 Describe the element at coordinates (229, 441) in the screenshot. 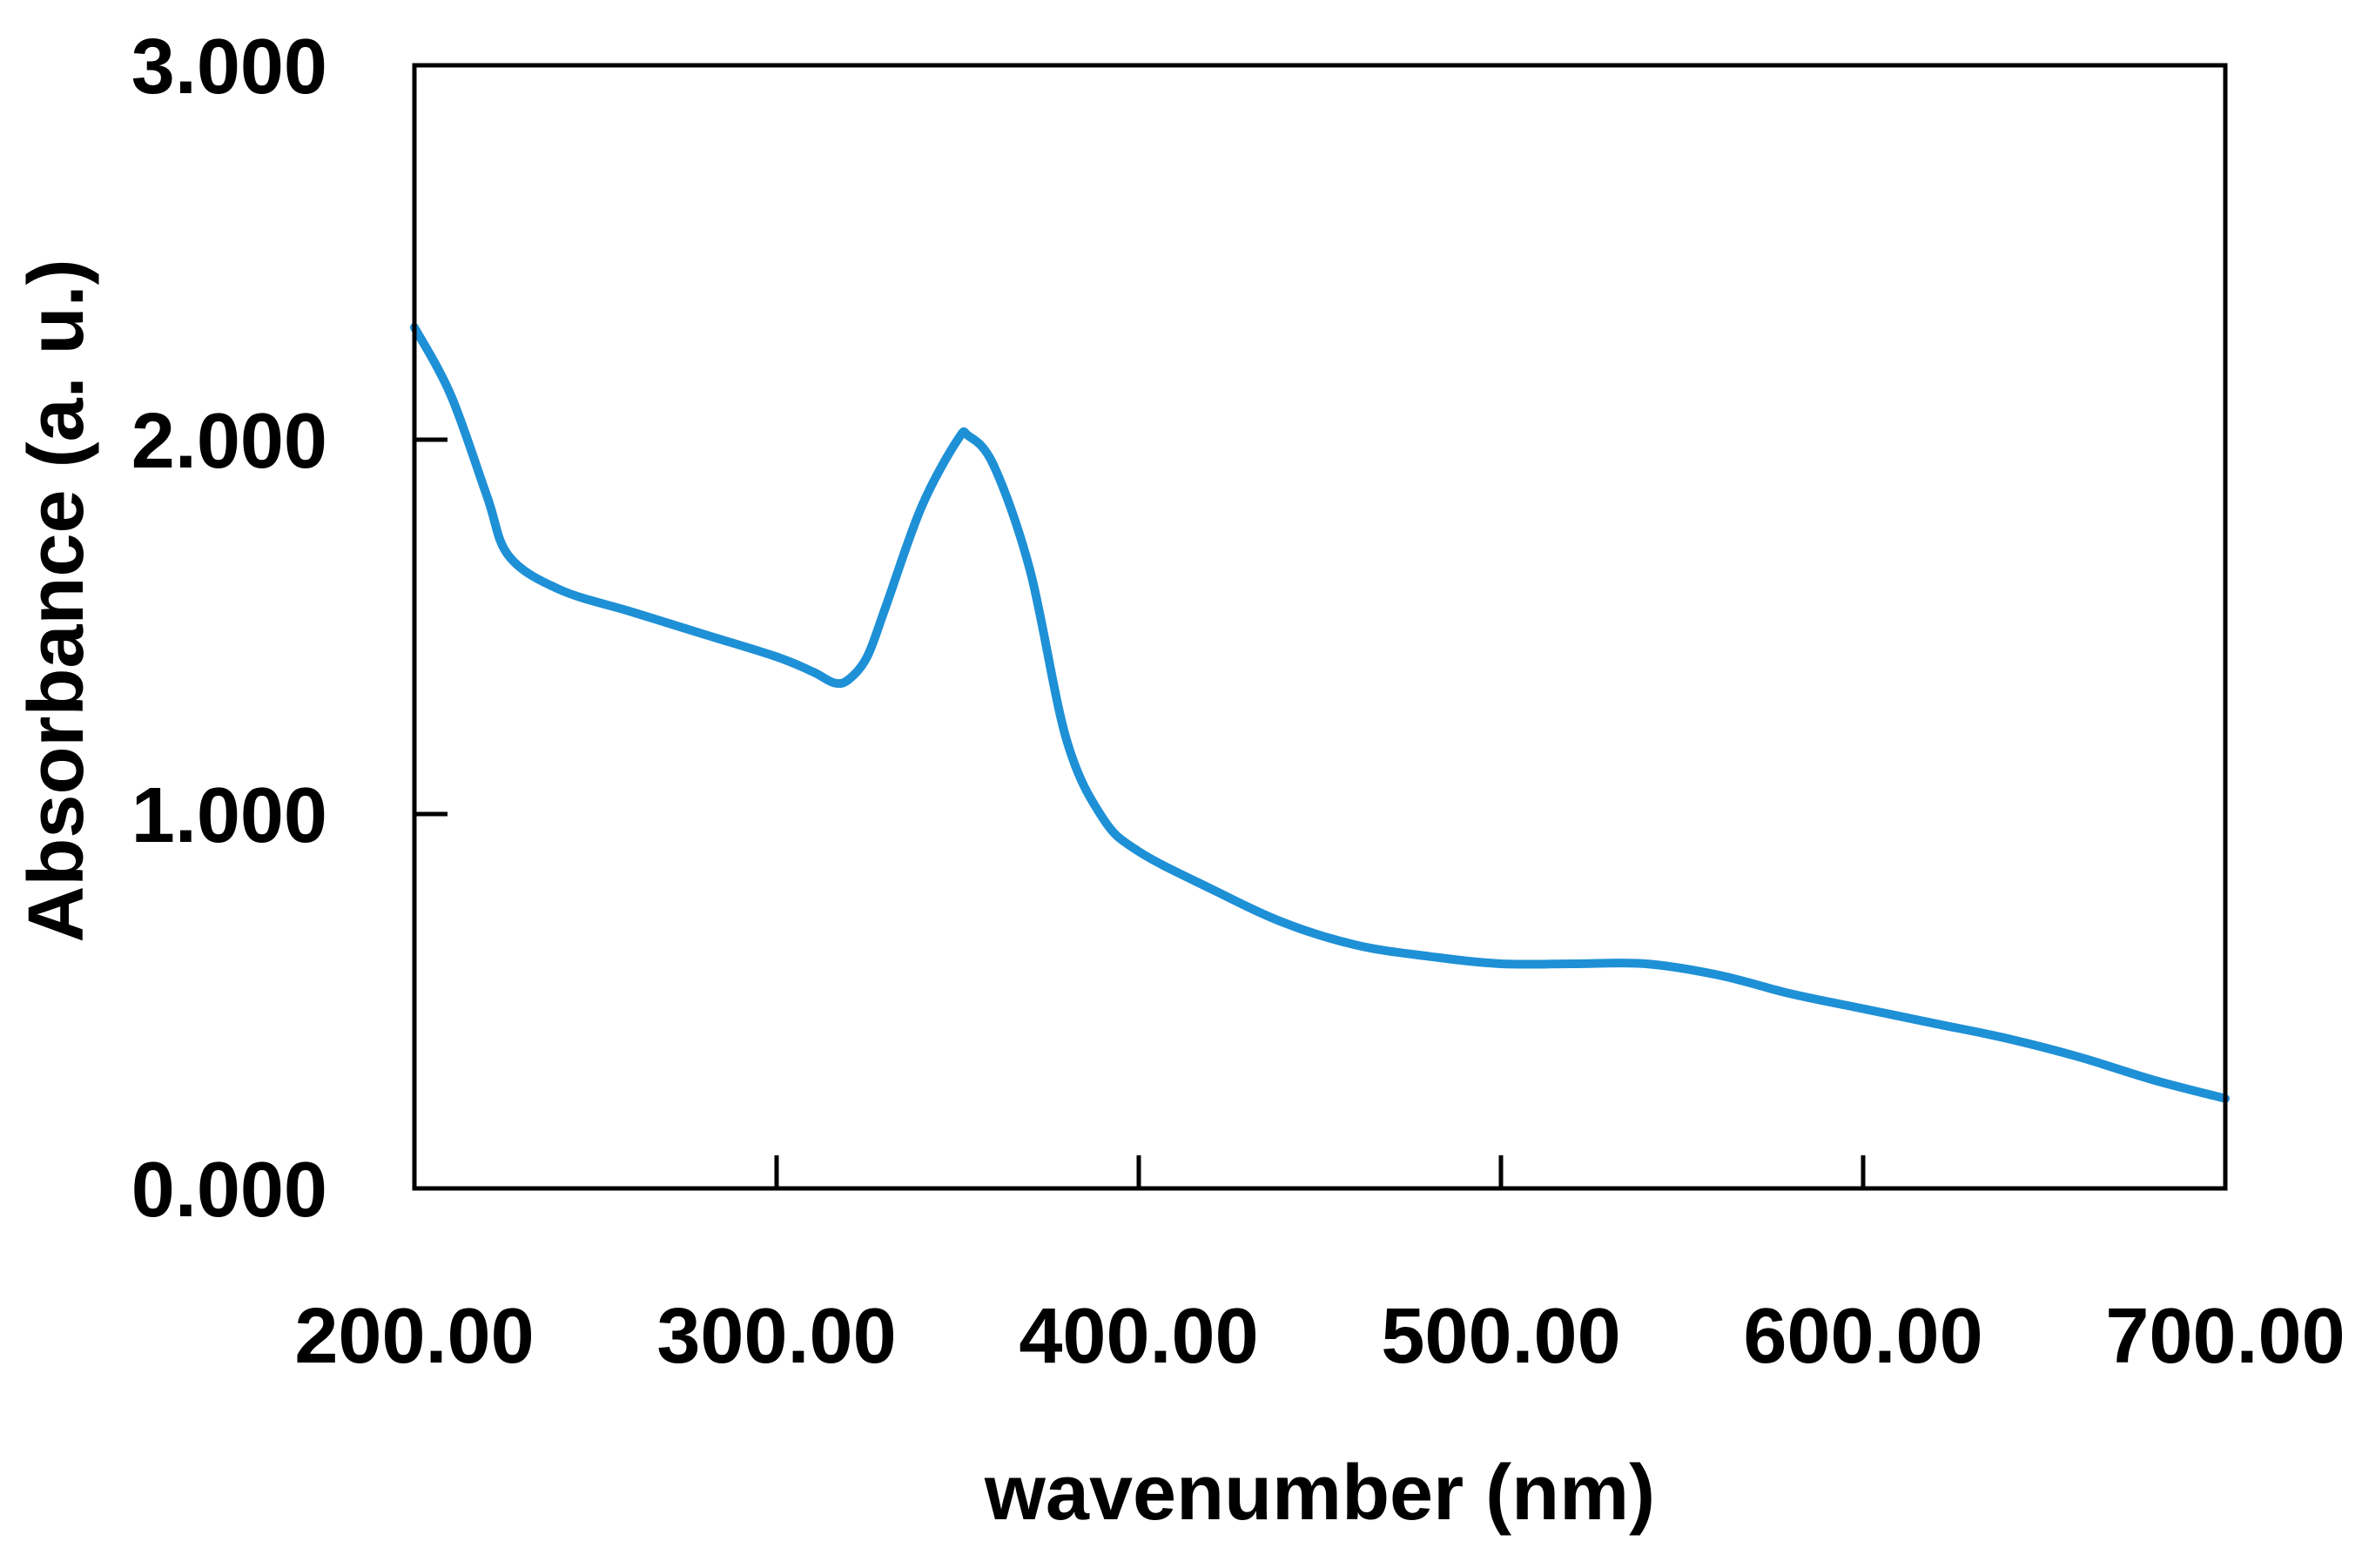

I see `y-tick-label: 2.000` at that location.